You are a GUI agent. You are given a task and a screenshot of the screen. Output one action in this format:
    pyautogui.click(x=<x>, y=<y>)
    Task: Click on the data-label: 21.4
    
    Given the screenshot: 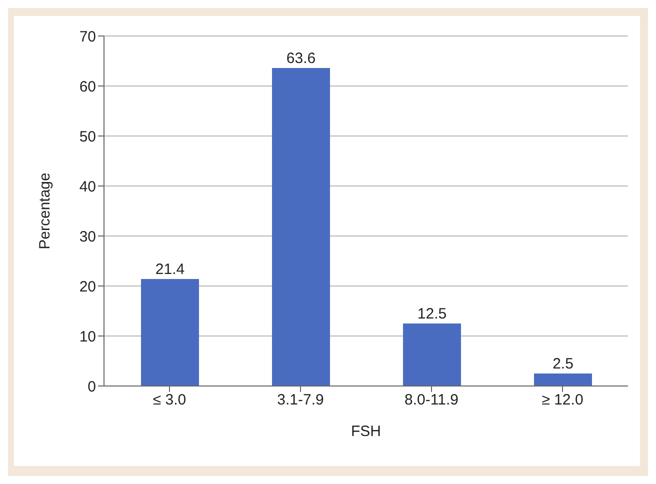 What is the action you would take?
    pyautogui.click(x=170, y=269)
    